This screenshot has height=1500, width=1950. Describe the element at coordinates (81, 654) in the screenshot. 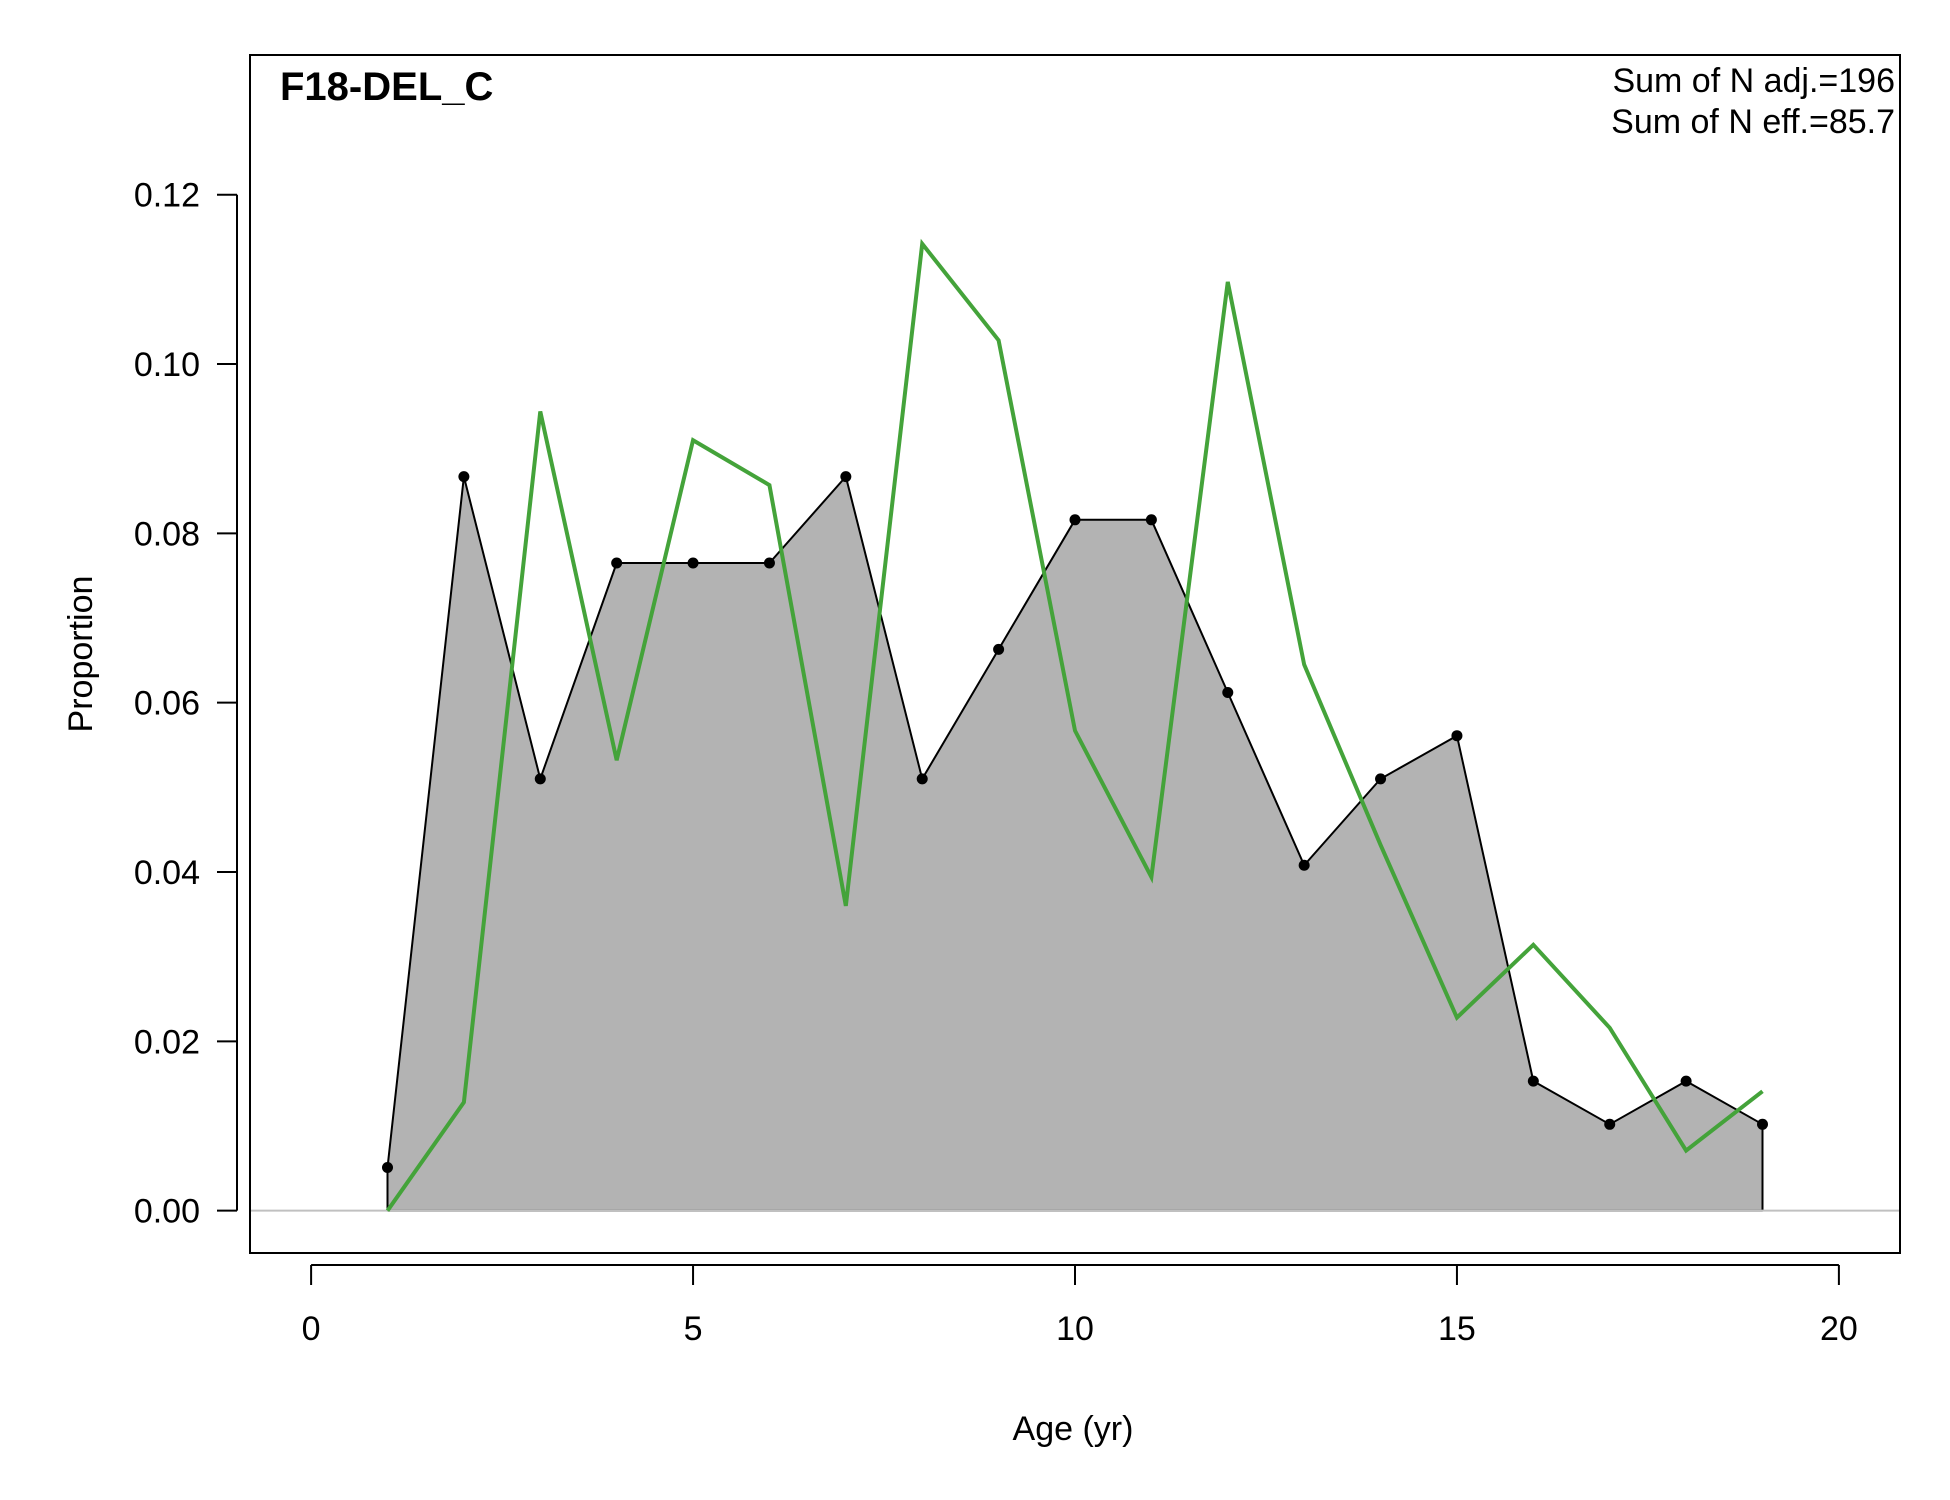

I see `y-axis-label: Proportion` at that location.